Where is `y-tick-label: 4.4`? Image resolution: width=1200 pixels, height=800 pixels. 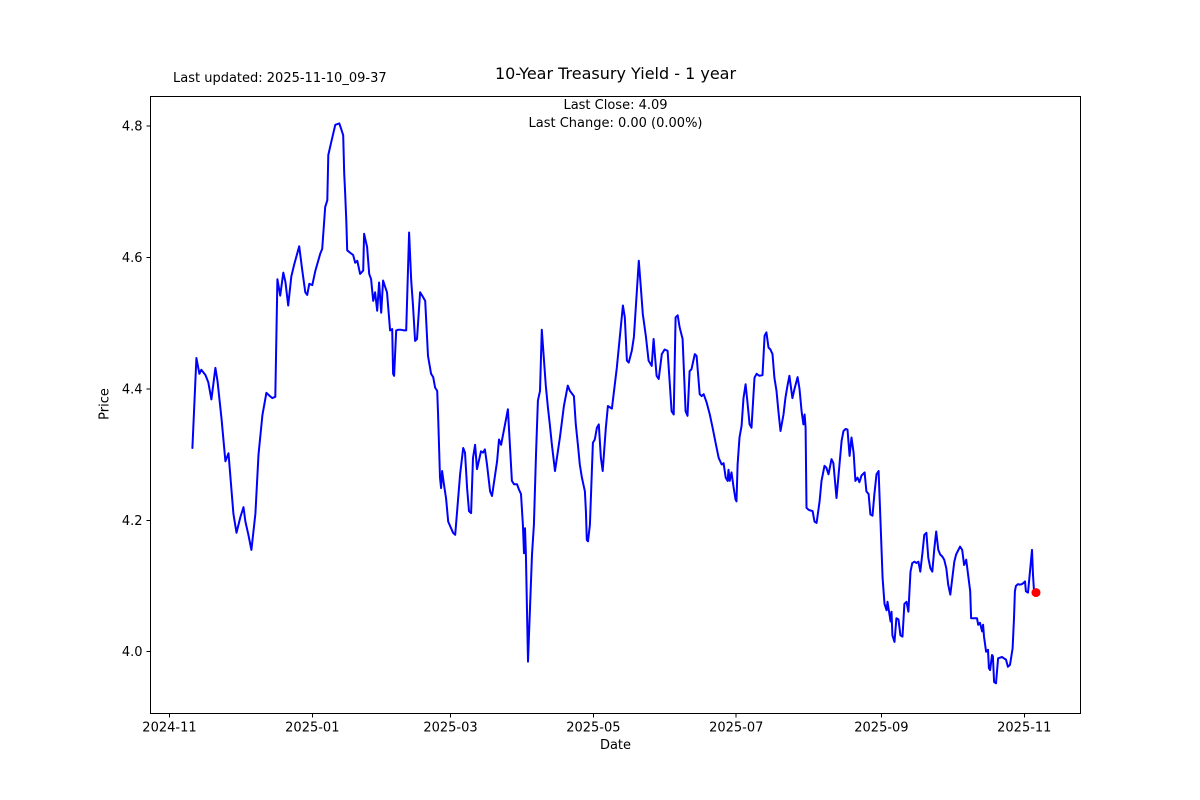
y-tick-label: 4.4 is located at coordinates (132, 389).